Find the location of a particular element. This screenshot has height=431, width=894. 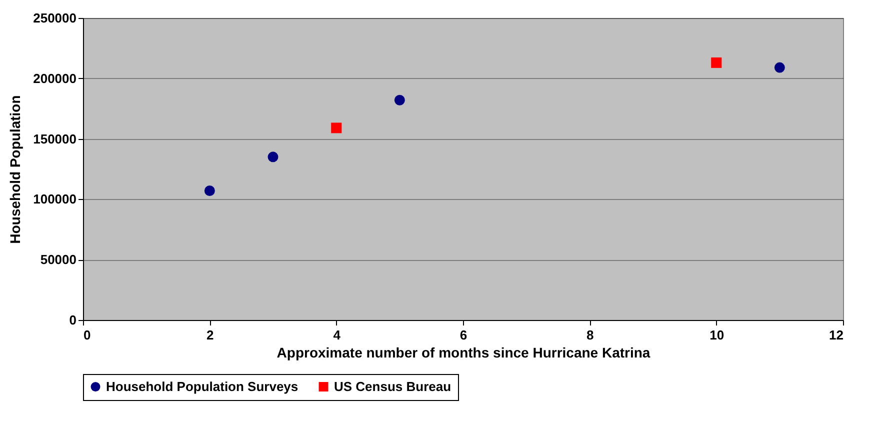

x-axis-title: Approximate number of months since Hurricane Katrina is located at coordinates (463, 352).